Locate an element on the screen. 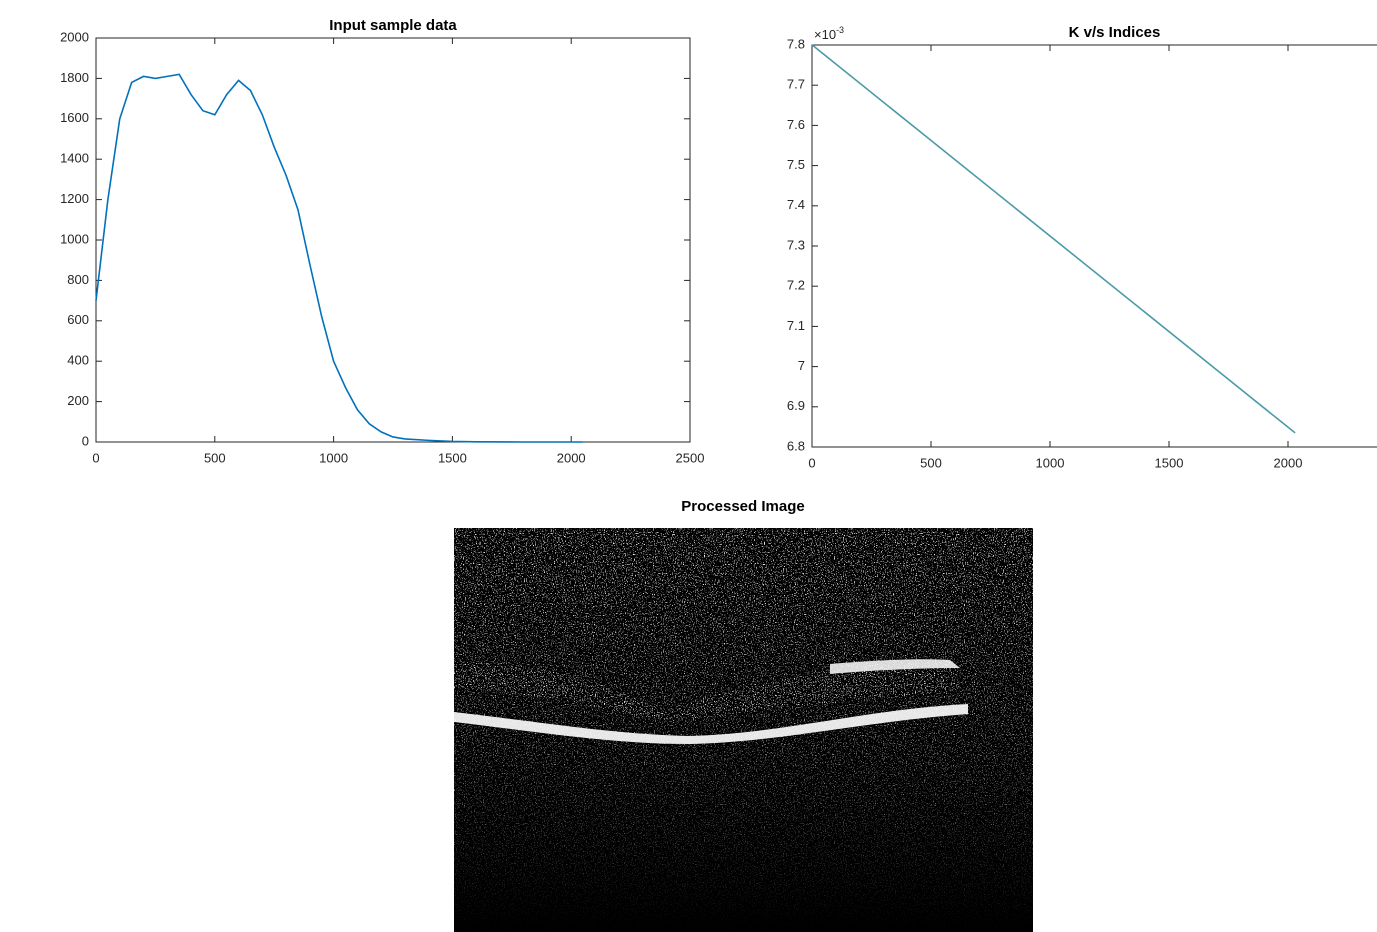  y-tick-label: 7.2 is located at coordinates (796, 285).